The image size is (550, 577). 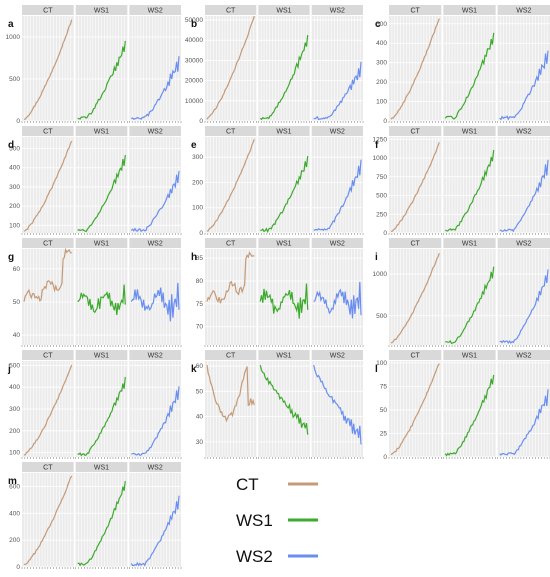 What do you see at coordinates (376, 257) in the screenshot?
I see `panel-letter: i` at bounding box center [376, 257].